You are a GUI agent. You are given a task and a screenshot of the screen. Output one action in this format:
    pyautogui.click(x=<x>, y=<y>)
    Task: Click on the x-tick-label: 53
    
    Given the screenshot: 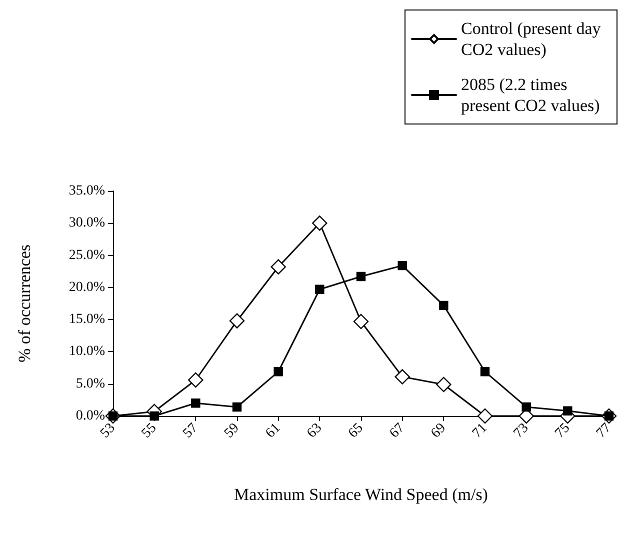 What is the action you would take?
    pyautogui.click(x=108, y=431)
    